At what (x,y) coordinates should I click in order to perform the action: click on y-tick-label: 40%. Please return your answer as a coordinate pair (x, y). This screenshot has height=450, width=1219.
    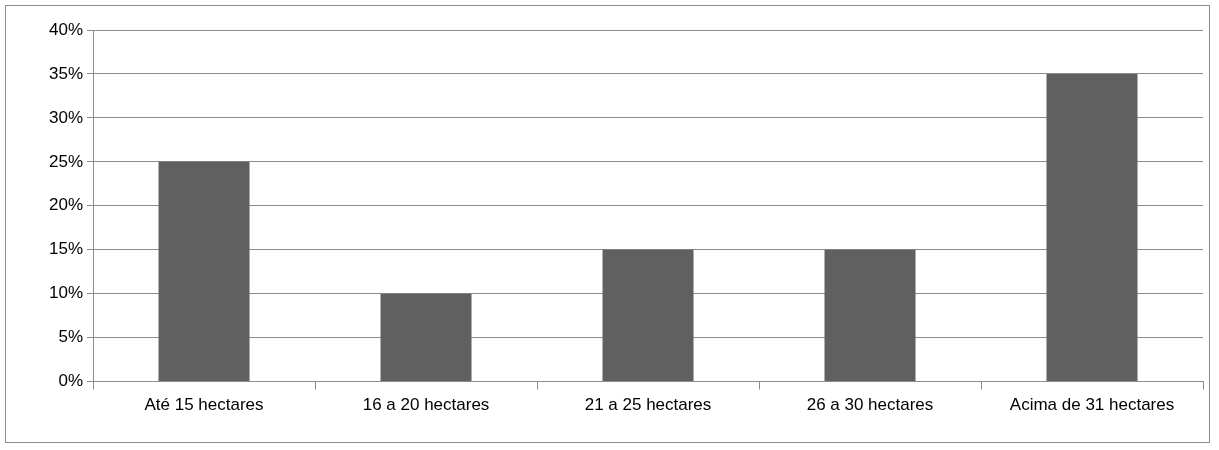
    Looking at the image, I should click on (66, 29).